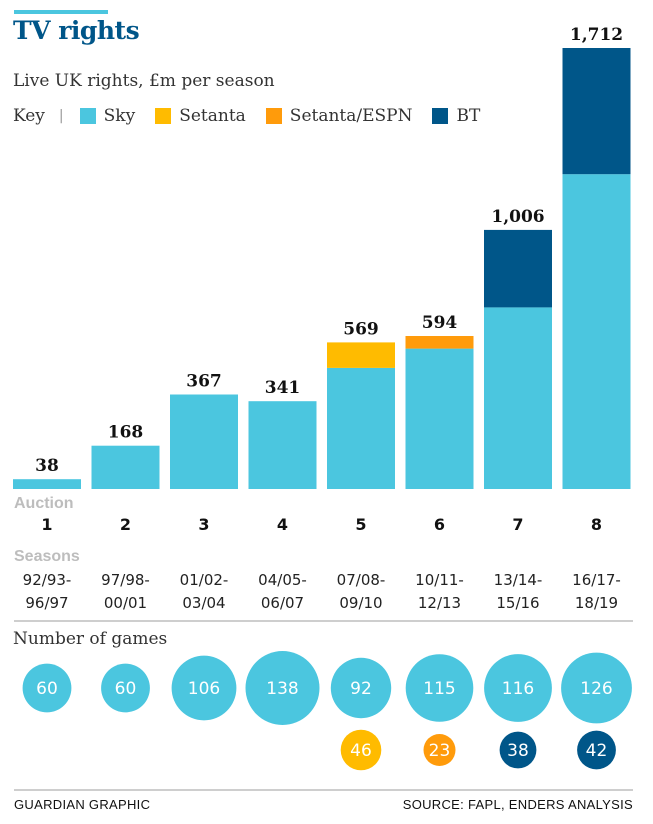 The width and height of the screenshot is (653, 824). I want to click on bar-total-label: 594, so click(440, 323).